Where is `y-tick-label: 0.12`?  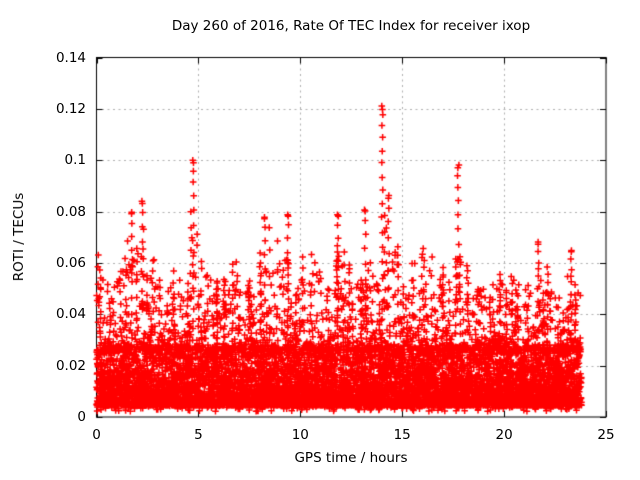
y-tick-label: 0.12 is located at coordinates (70, 108).